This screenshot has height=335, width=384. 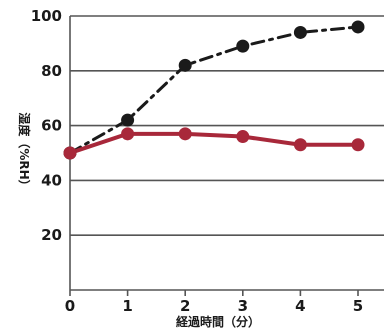 I want to click on x-tick-label-0: 0, so click(x=70, y=306).